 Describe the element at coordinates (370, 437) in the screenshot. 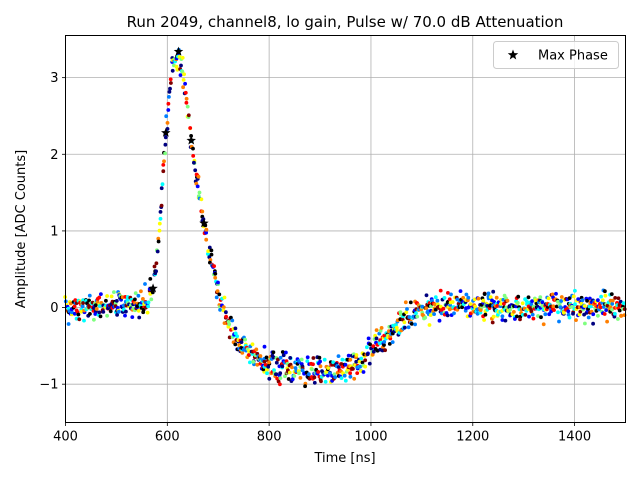

I see `x-tick-label: 1000` at that location.